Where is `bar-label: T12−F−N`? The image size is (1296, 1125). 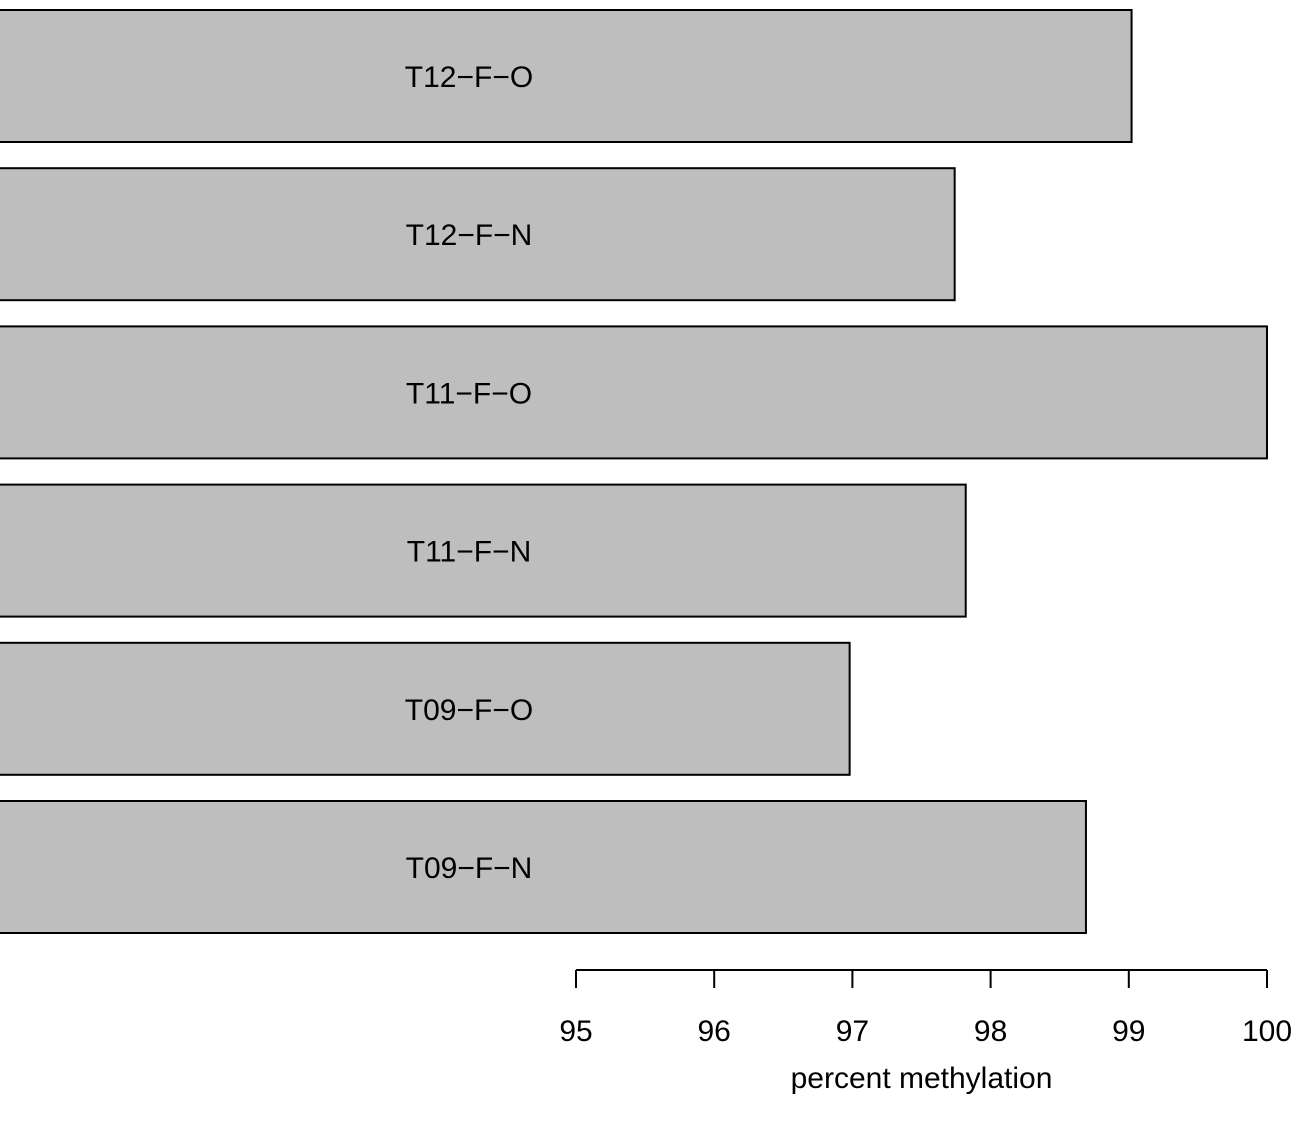
bar-label: T12−F−N is located at coordinates (469, 235).